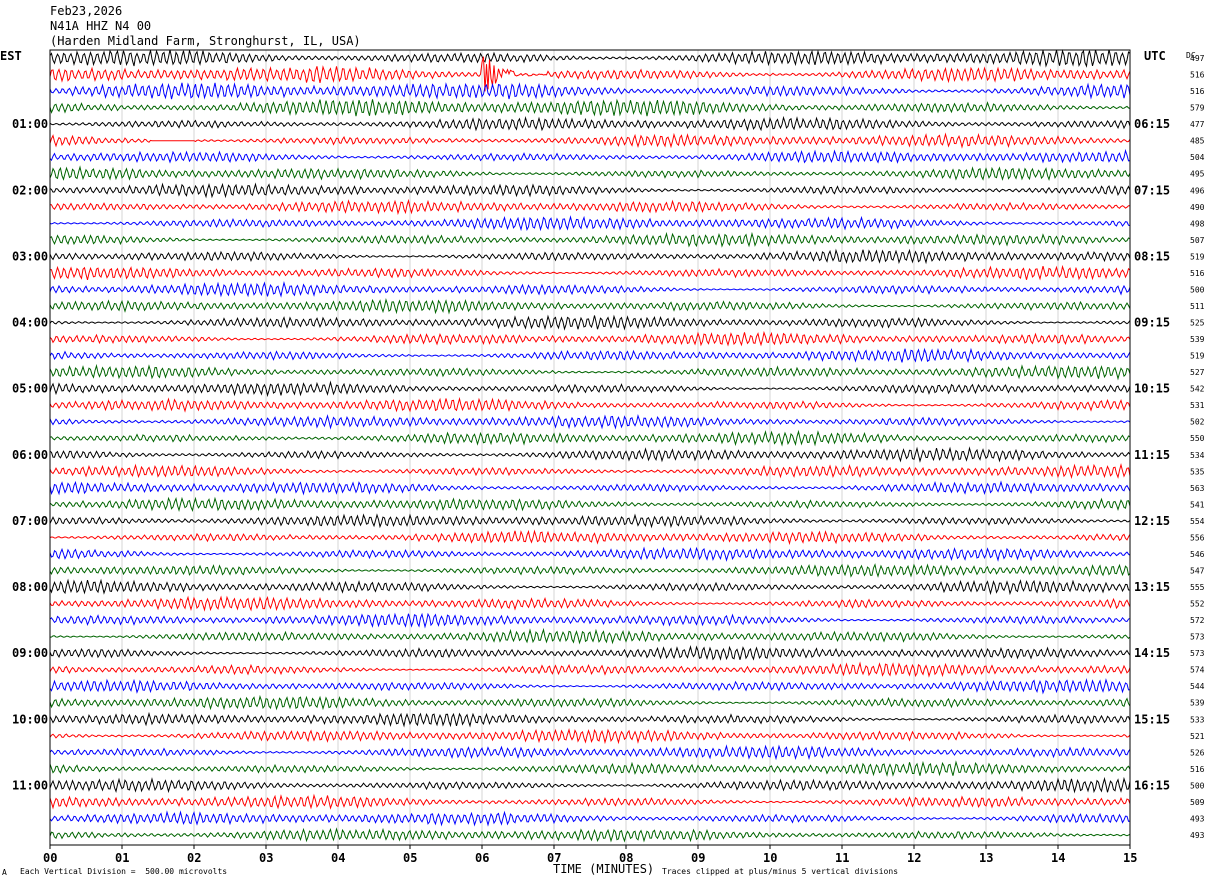 This screenshot has height=886, width=1210. I want to click on dc-offset-label: 495, so click(1197, 174).